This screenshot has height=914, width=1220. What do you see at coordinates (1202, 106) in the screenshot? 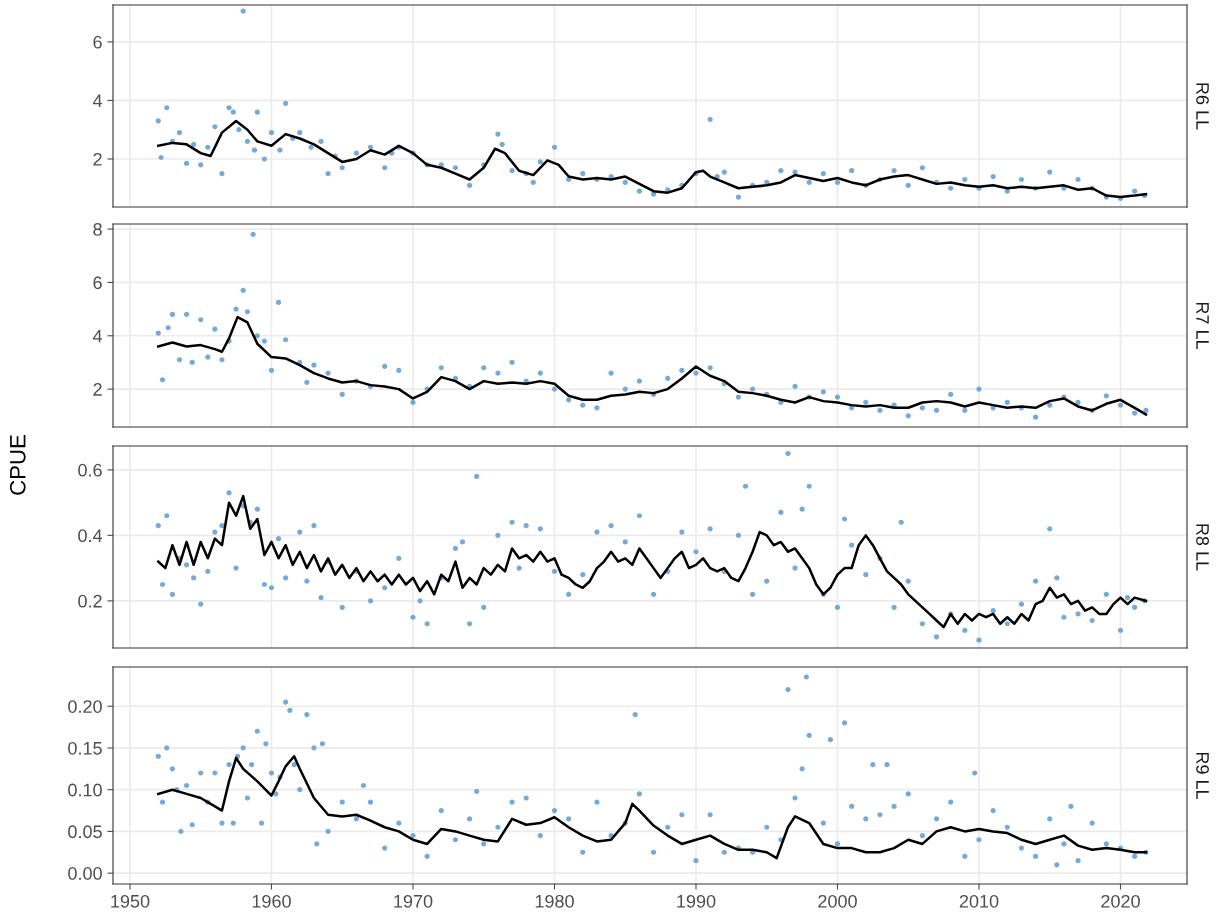
I see `text: R6 LL` at bounding box center [1202, 106].